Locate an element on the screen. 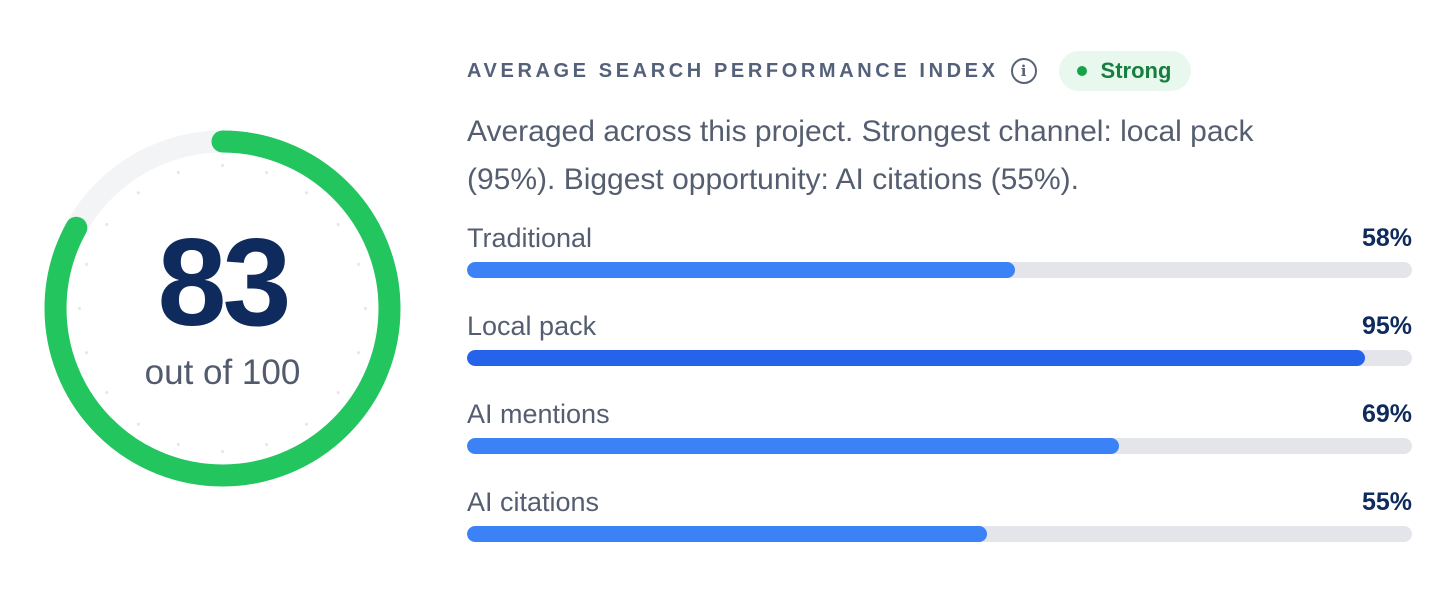  metric-label: Local pack is located at coordinates (532, 326).